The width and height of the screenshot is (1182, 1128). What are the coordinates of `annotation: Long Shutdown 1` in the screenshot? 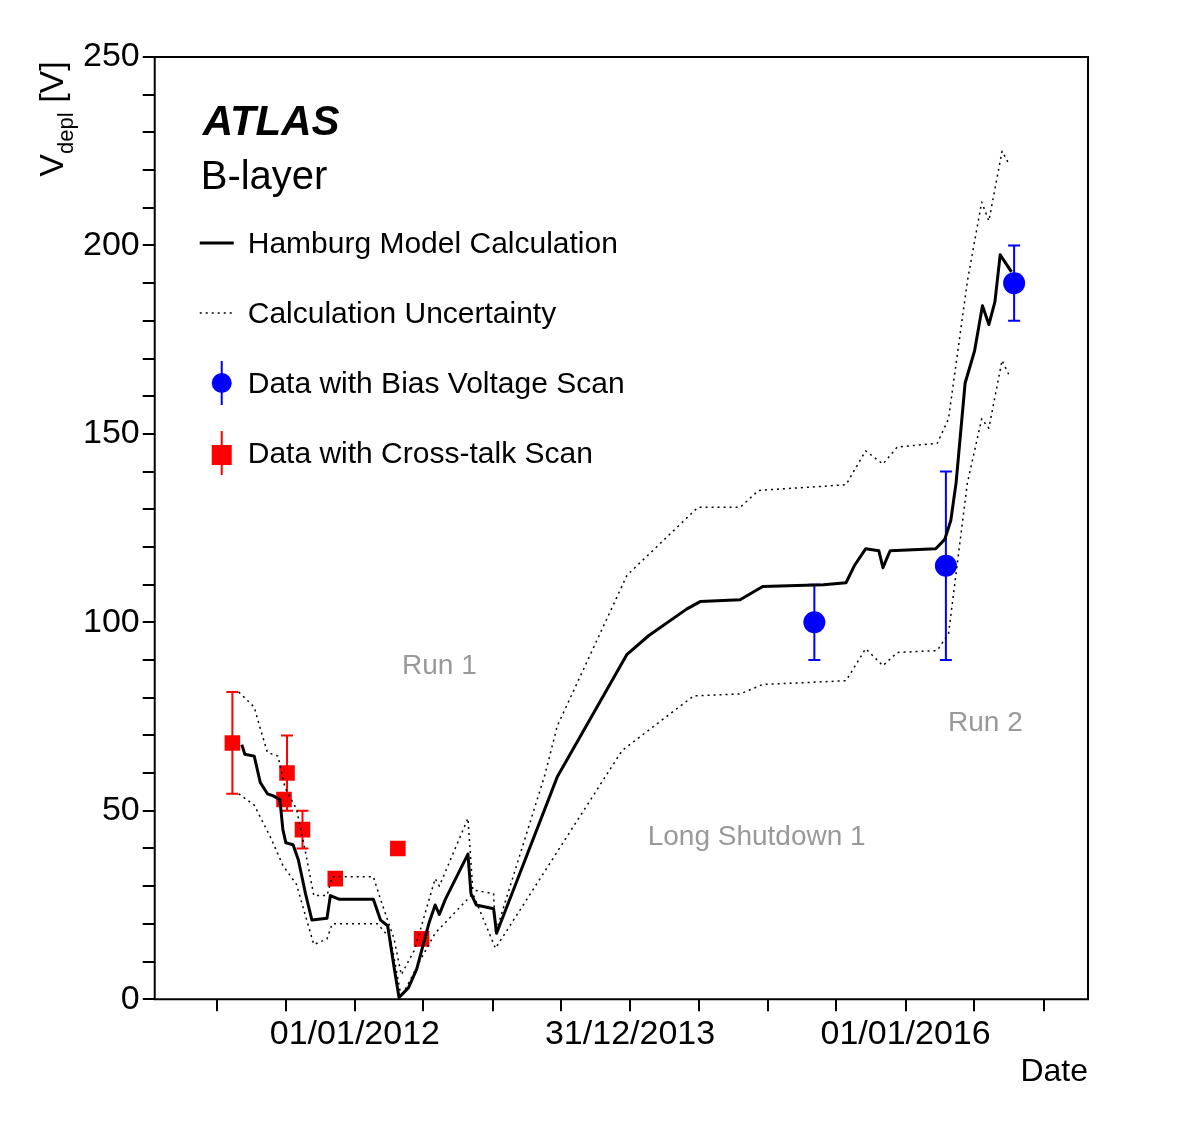 It's located at (756, 835).